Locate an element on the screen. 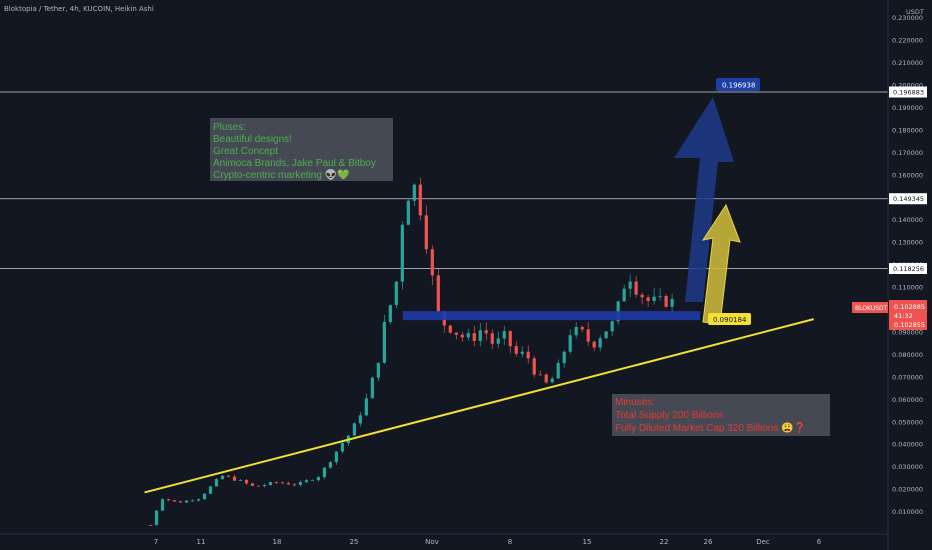 The image size is (932, 550). minuses-line-2: Fully Diluted Market Cap 320 Billions 😩❓ is located at coordinates (710, 427).